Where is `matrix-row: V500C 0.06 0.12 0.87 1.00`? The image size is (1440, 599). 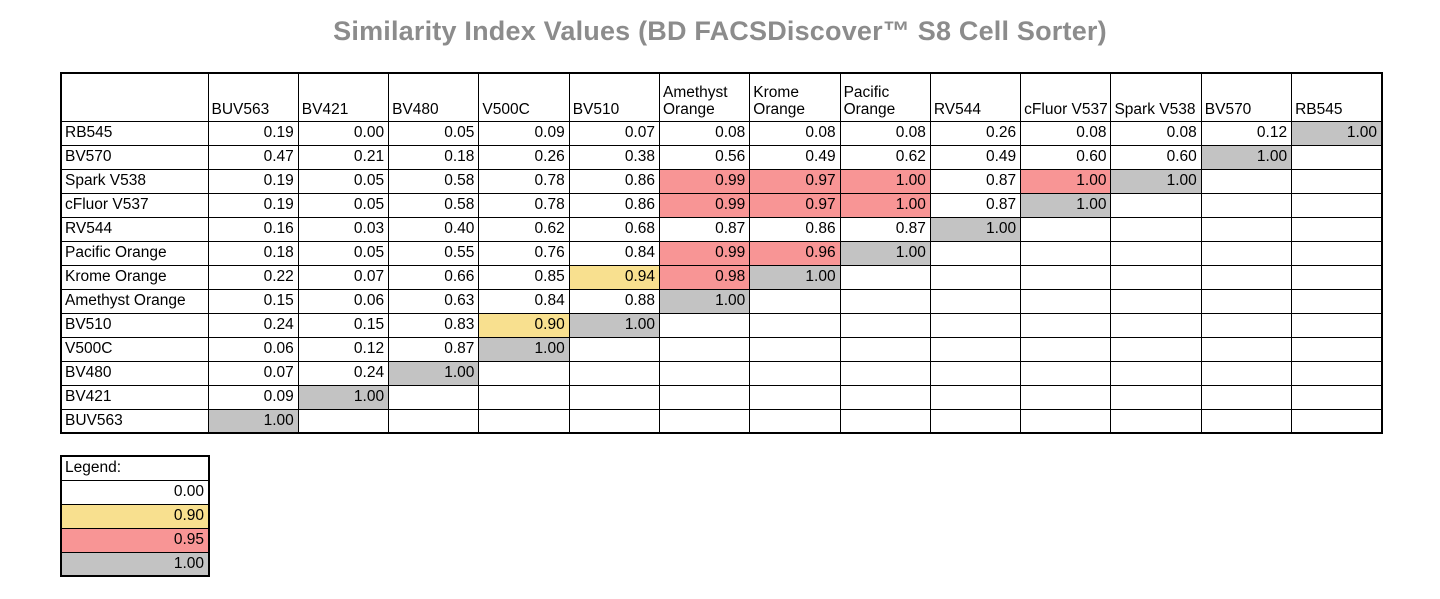 matrix-row: V500C 0.06 0.12 0.87 1.00 is located at coordinates (721, 349).